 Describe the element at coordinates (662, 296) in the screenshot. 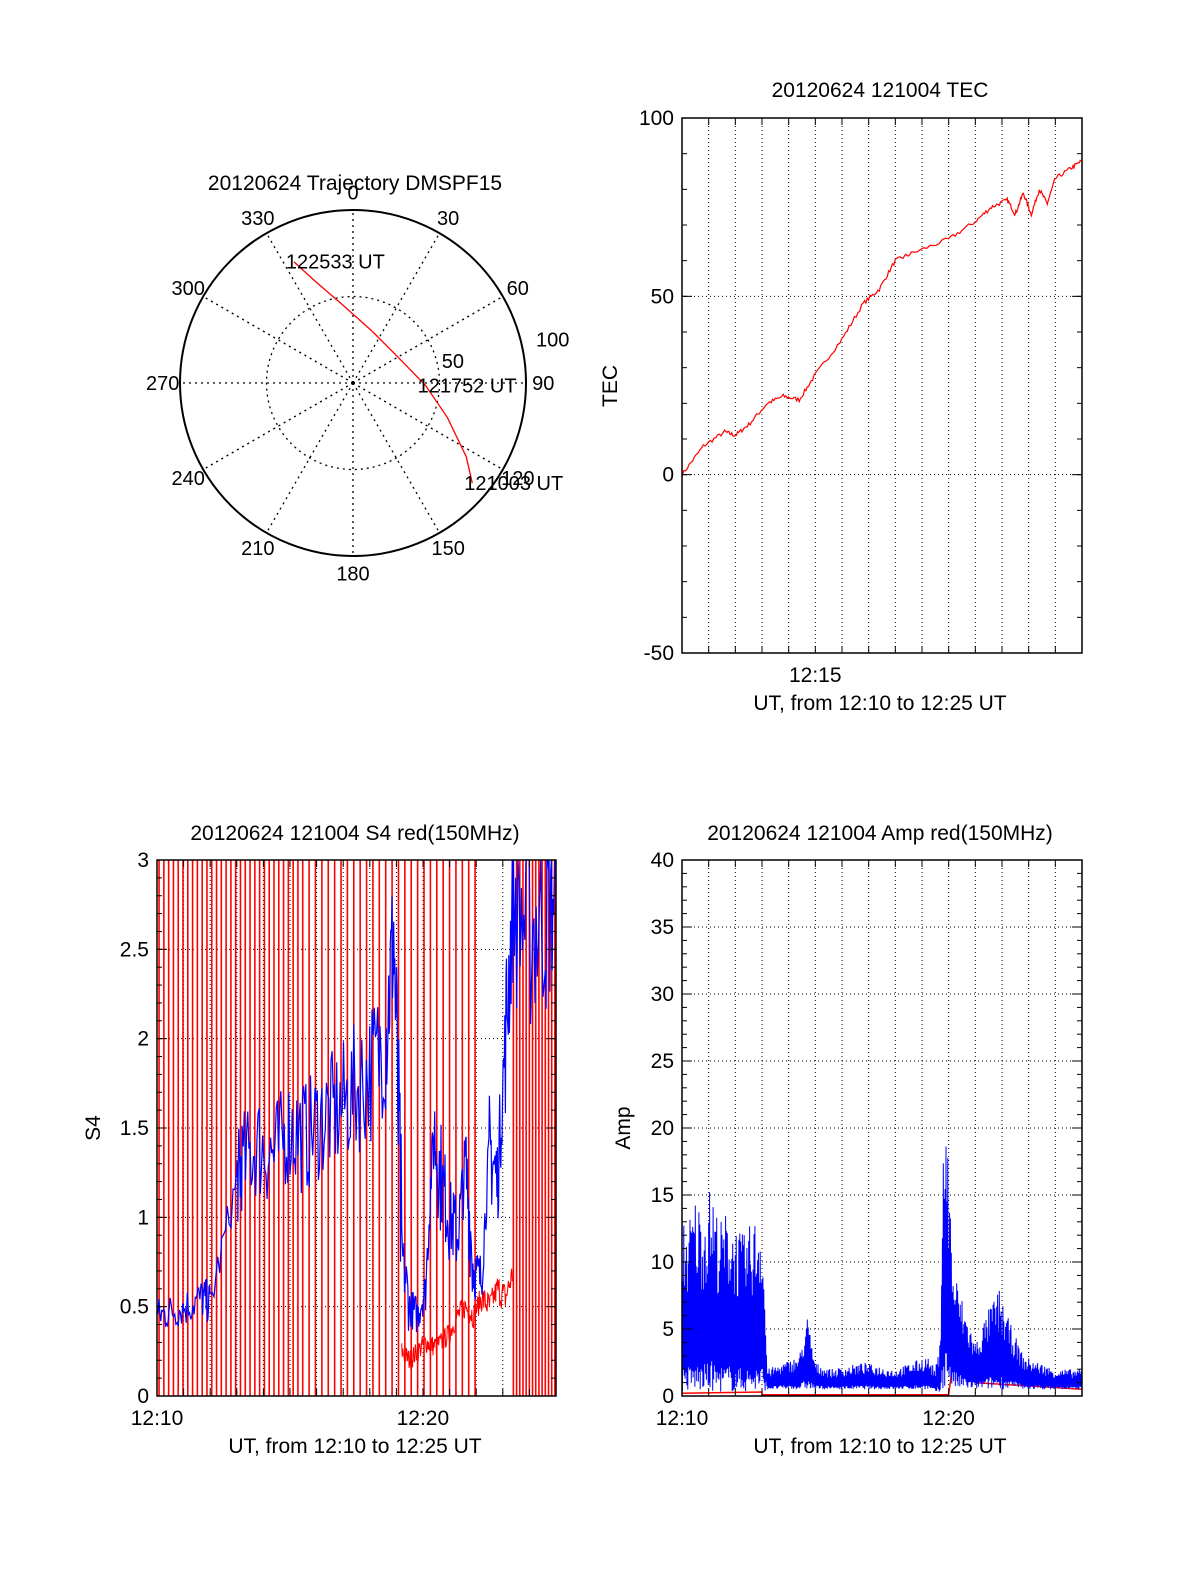

I see `tec-ytick-label: 50` at that location.